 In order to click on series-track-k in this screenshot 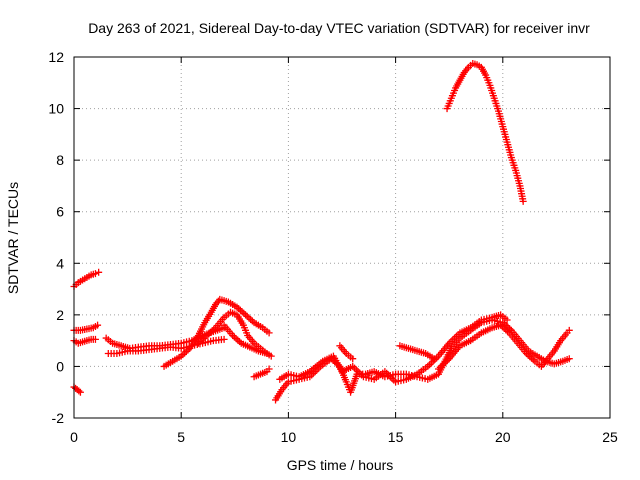, I will do `click(422, 360)`.